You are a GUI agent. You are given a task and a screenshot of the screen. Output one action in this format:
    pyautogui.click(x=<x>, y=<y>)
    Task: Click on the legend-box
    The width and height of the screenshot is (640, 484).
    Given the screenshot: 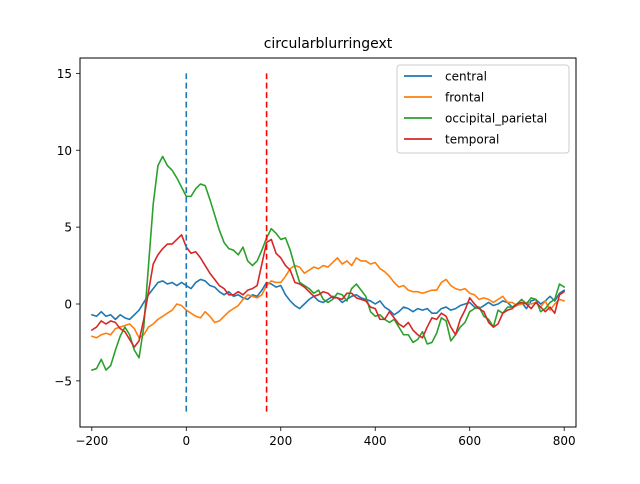 What is the action you would take?
    pyautogui.click(x=483, y=109)
    